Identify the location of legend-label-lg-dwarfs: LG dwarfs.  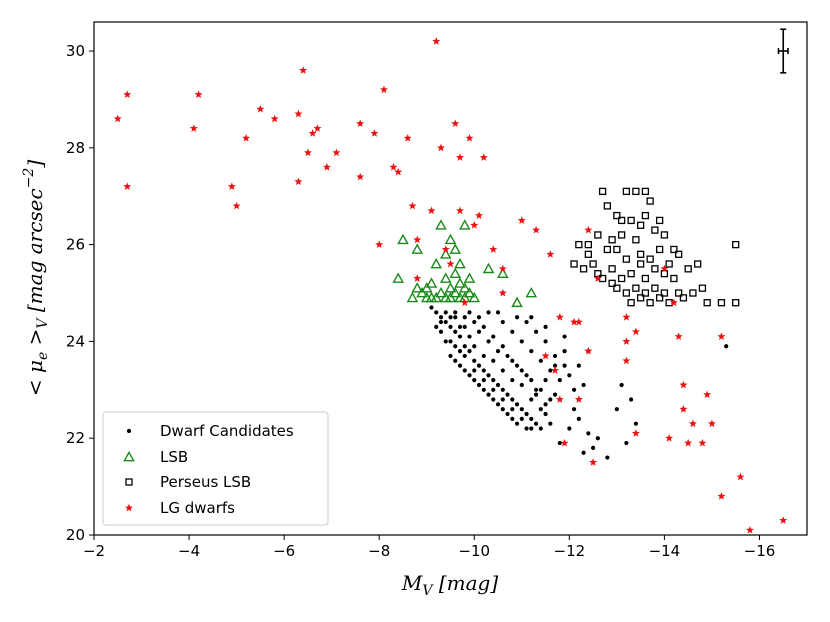
(197, 508).